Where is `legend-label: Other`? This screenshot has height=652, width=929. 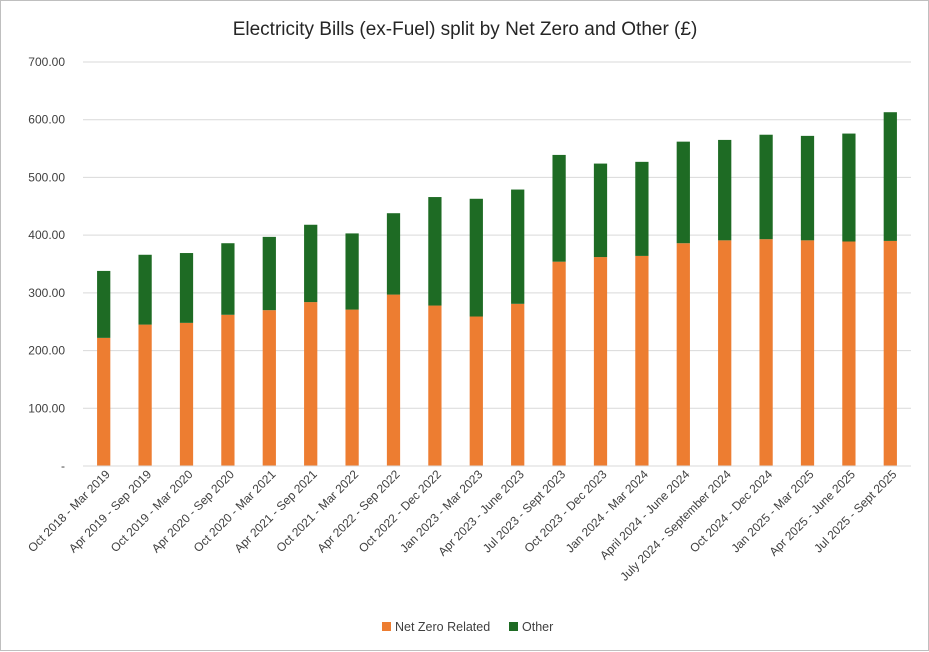 legend-label: Other is located at coordinates (537, 627).